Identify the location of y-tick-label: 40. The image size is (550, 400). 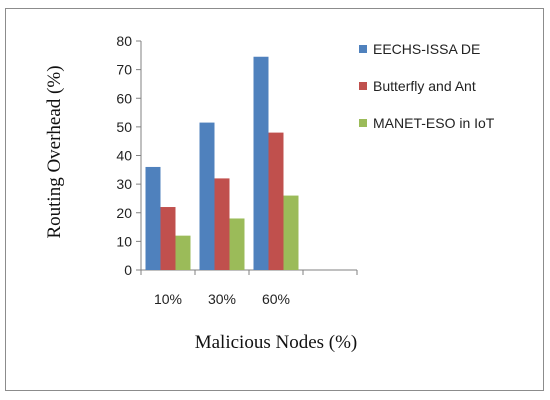
(124, 156).